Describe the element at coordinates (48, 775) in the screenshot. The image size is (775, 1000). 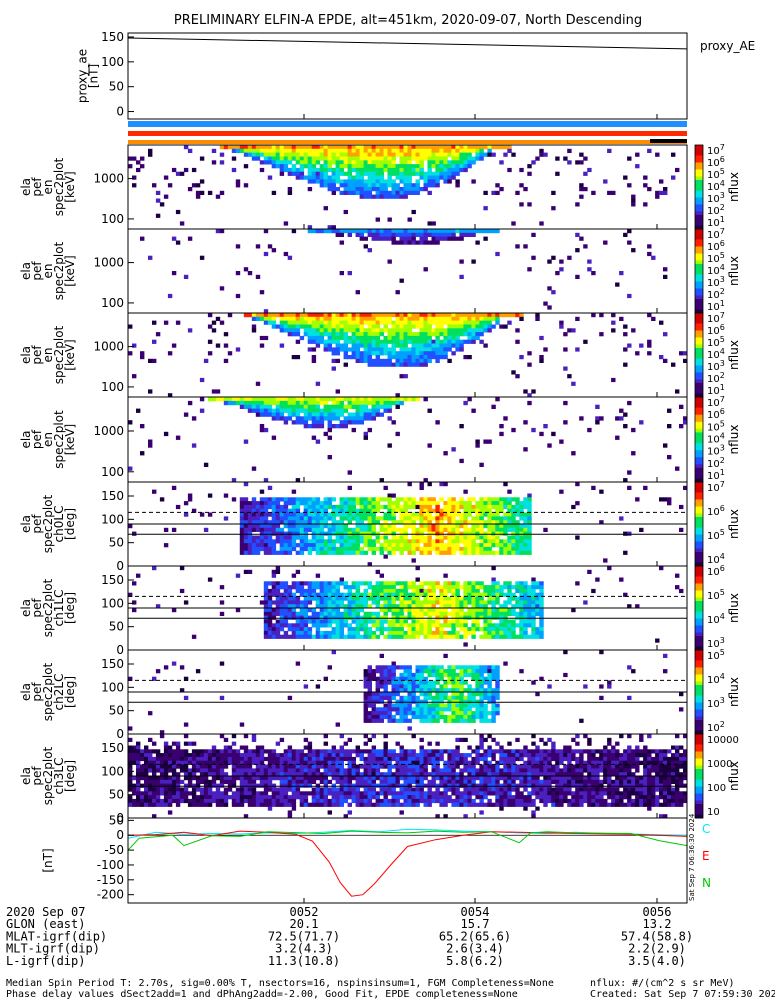
I see `panel-8-ylabel: elapefspec2plotch3LC[deg]` at that location.